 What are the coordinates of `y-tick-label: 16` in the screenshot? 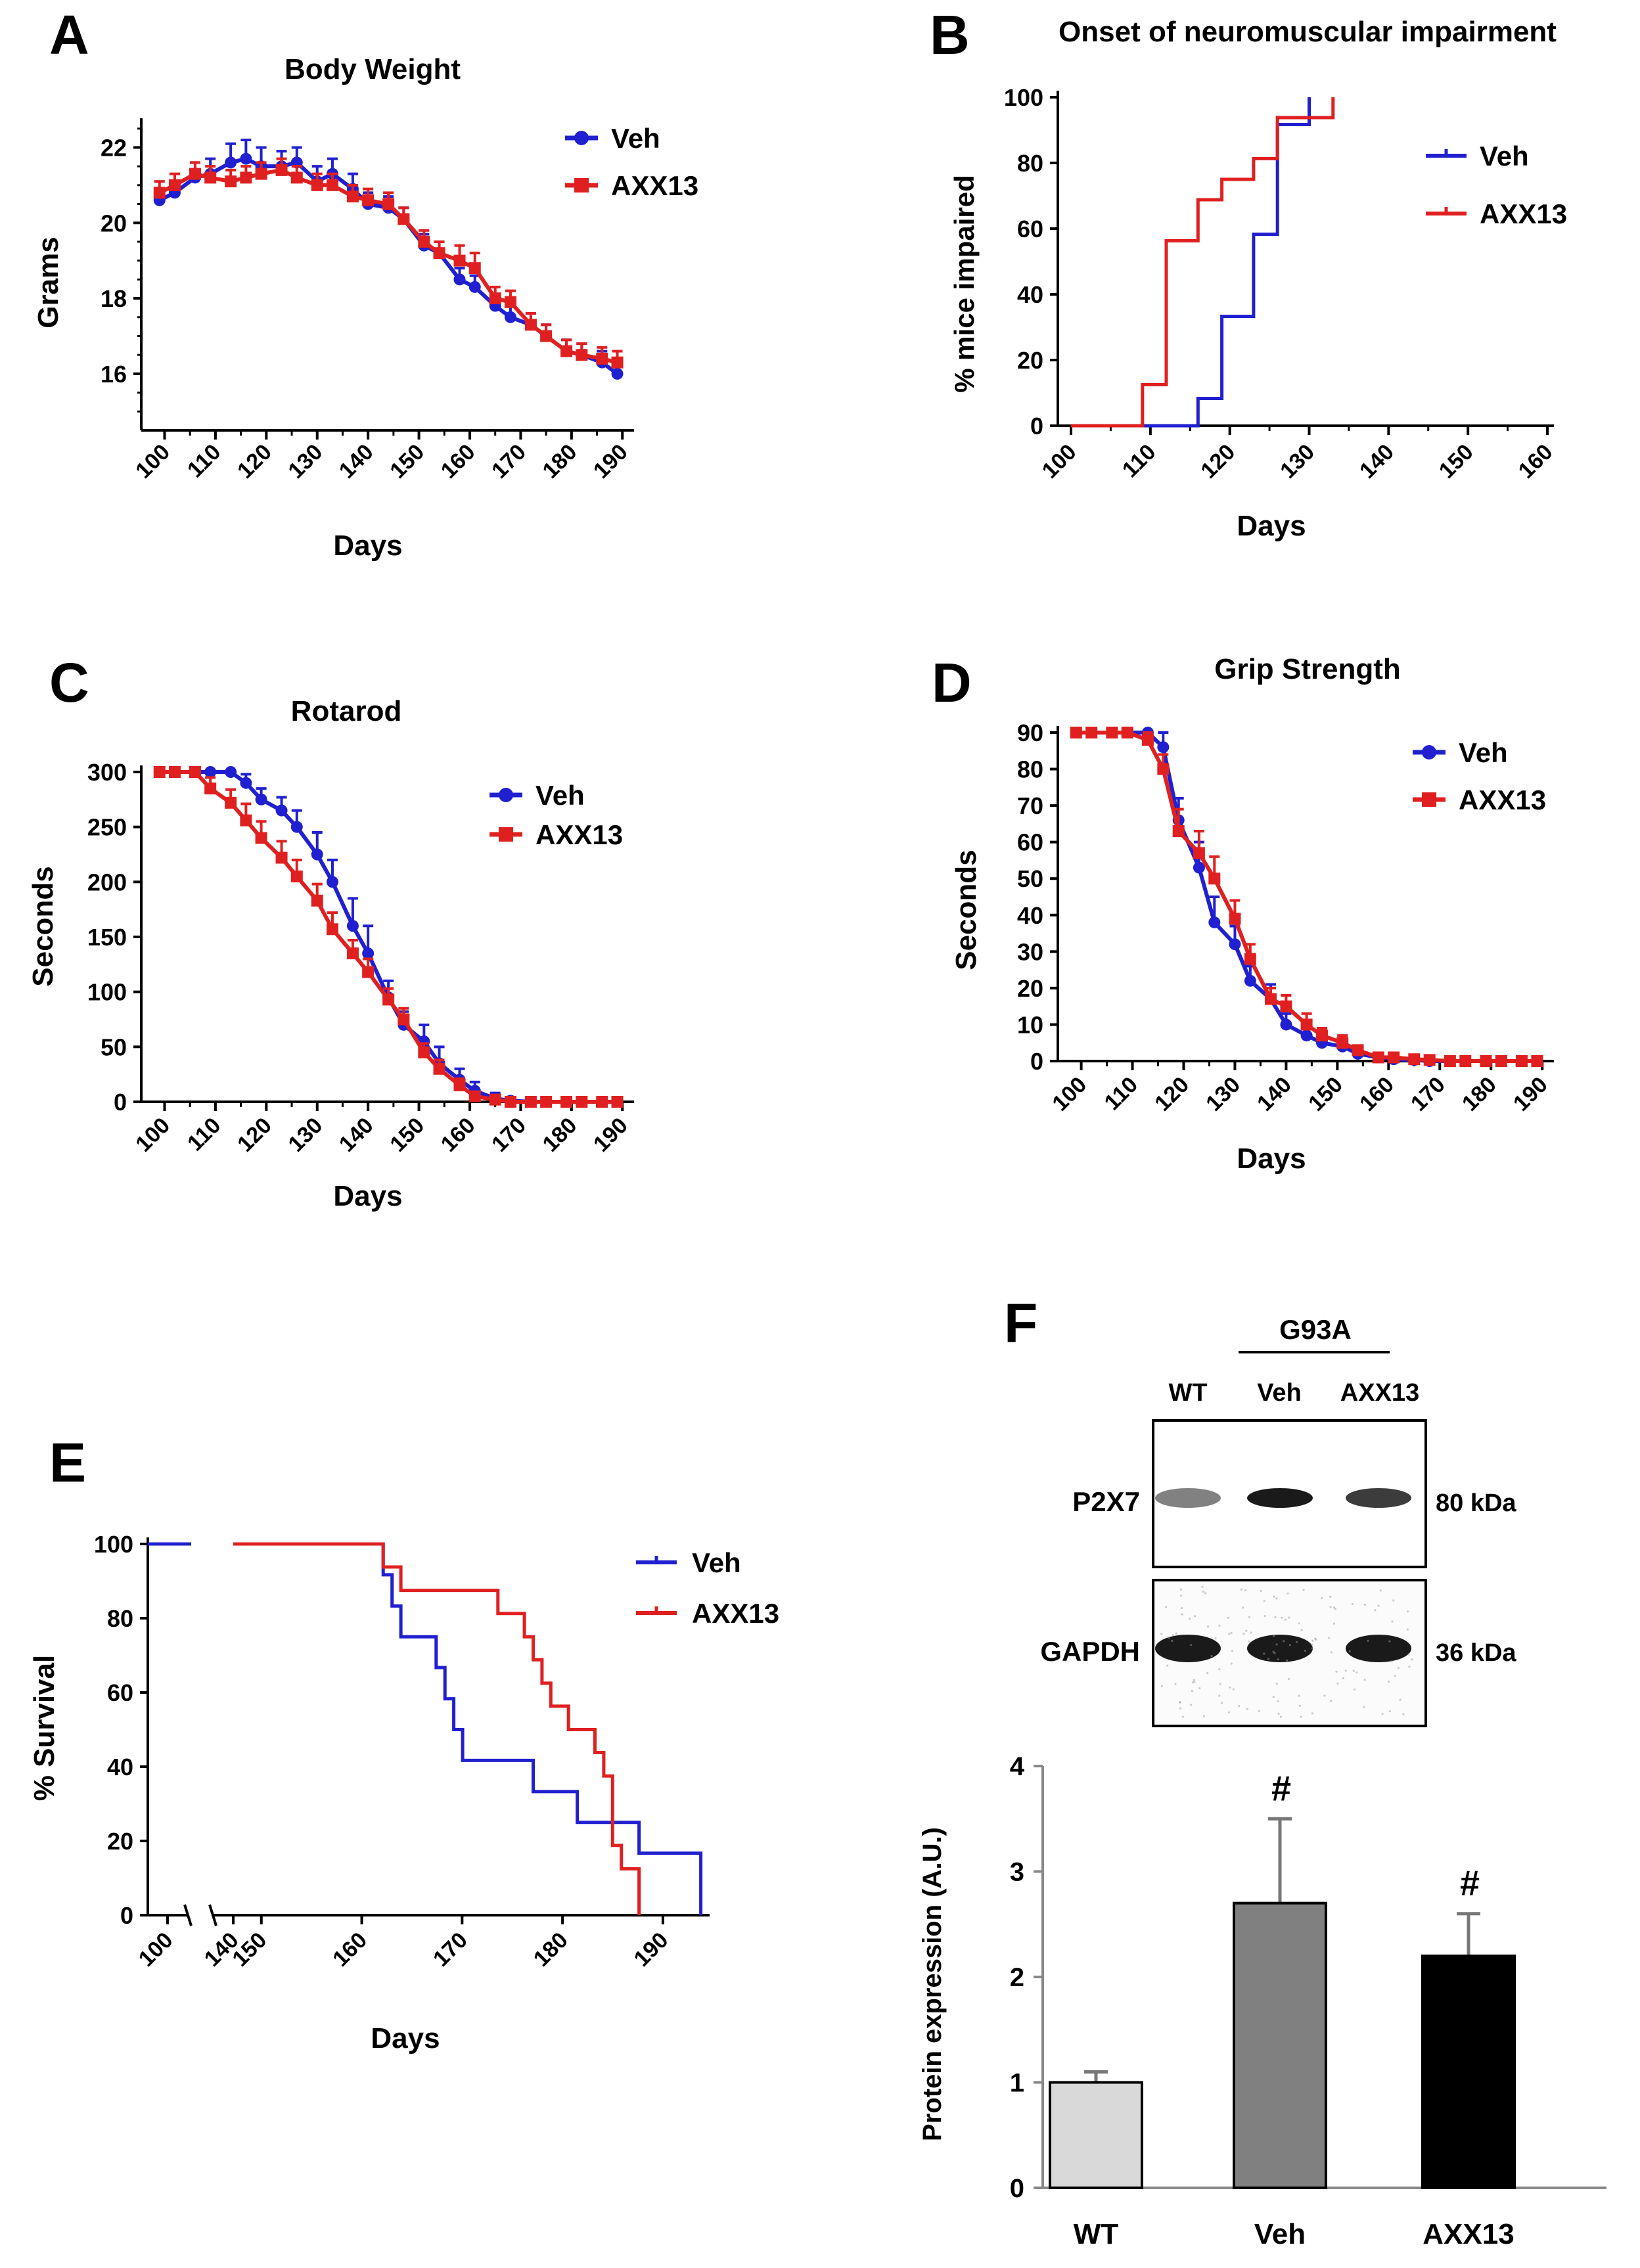 It's located at (114, 374).